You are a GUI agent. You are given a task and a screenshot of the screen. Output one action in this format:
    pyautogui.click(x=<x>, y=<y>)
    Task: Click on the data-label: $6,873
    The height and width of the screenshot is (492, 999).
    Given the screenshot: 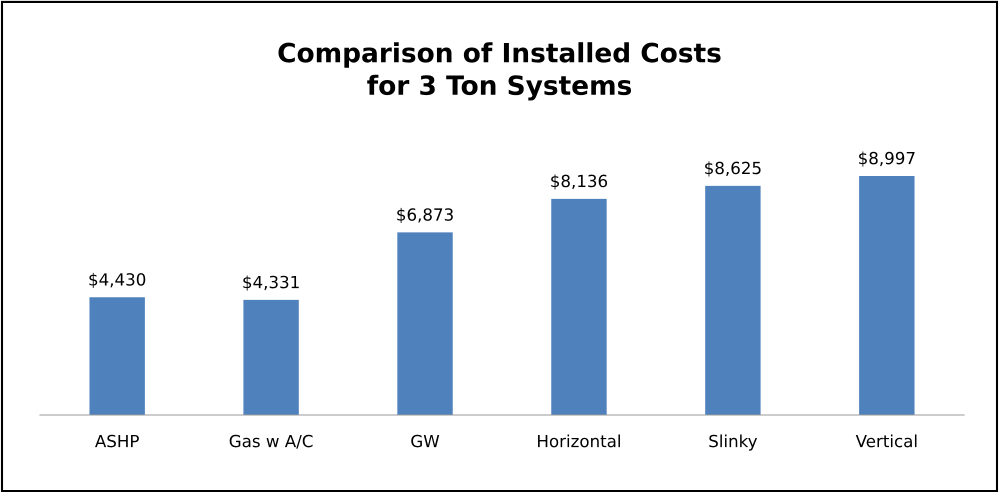 What is the action you would take?
    pyautogui.click(x=425, y=216)
    